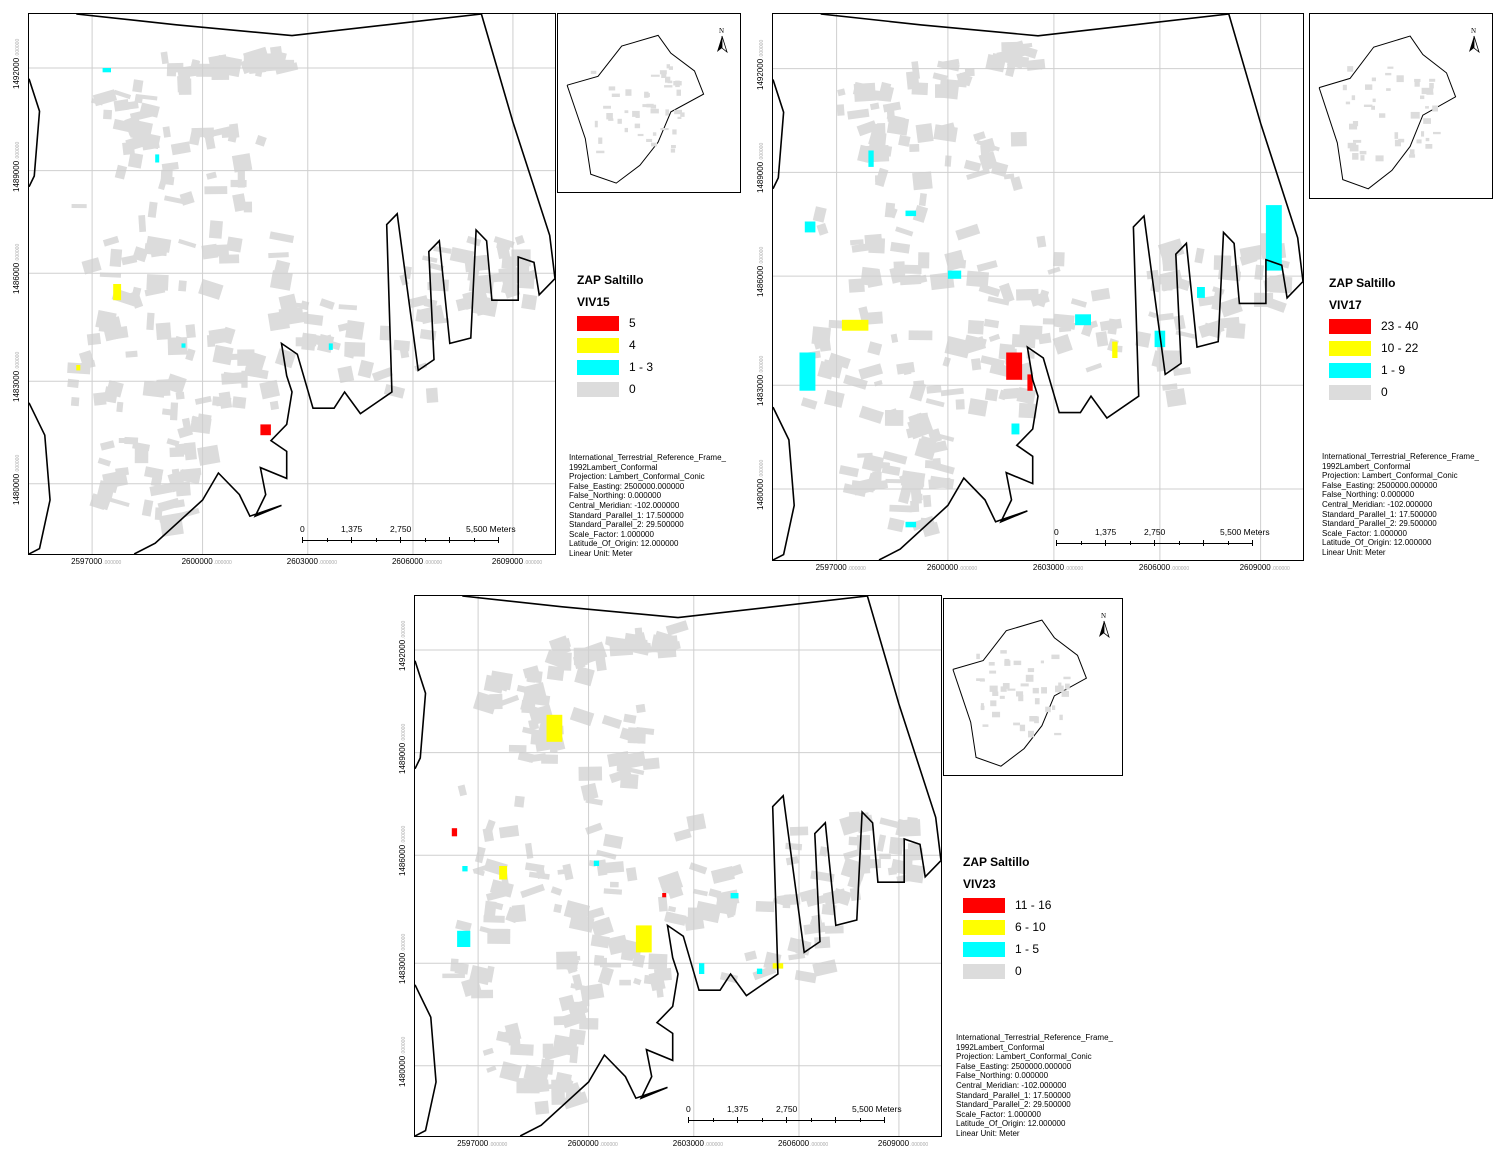 The image size is (1500, 1160). What do you see at coordinates (96, 561) in the screenshot?
I see `x-tick-label: 2597000.000000` at bounding box center [96, 561].